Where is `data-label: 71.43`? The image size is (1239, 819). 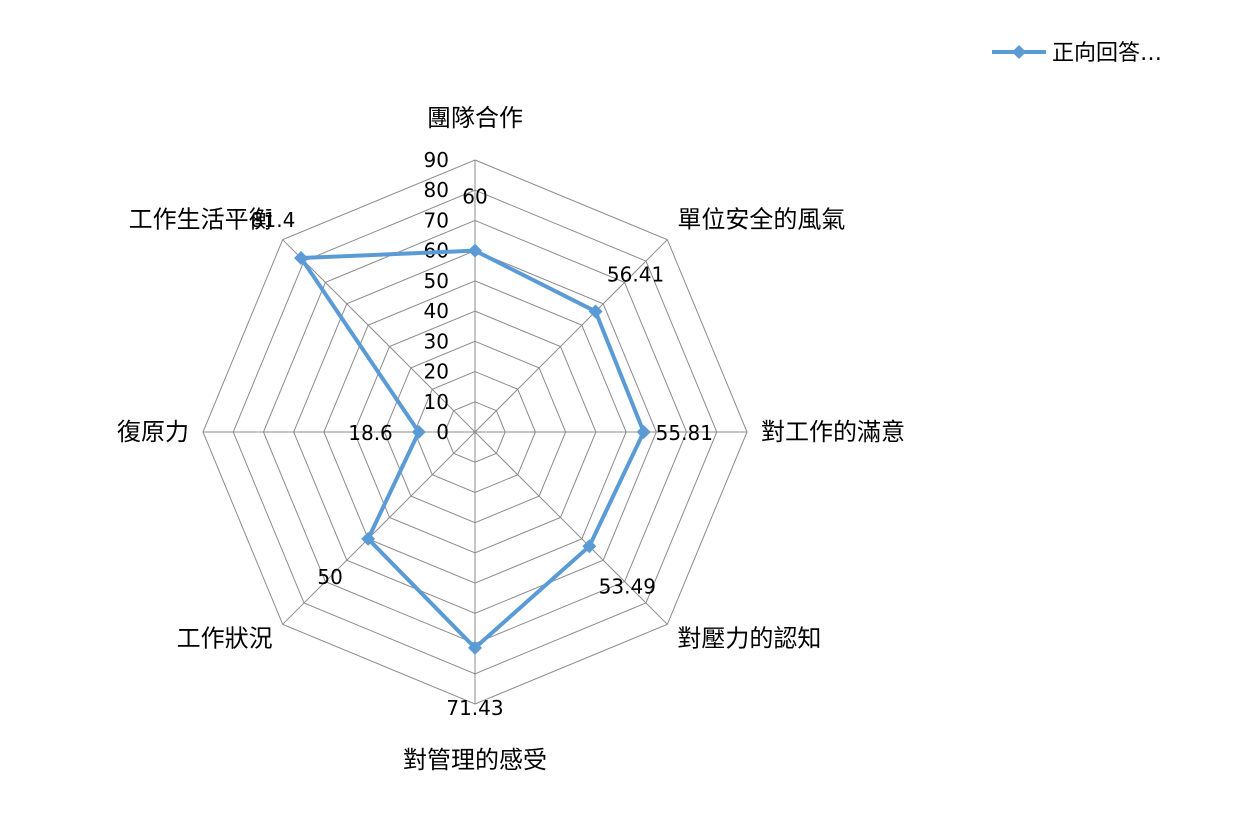
data-label: 71.43 is located at coordinates (474, 708).